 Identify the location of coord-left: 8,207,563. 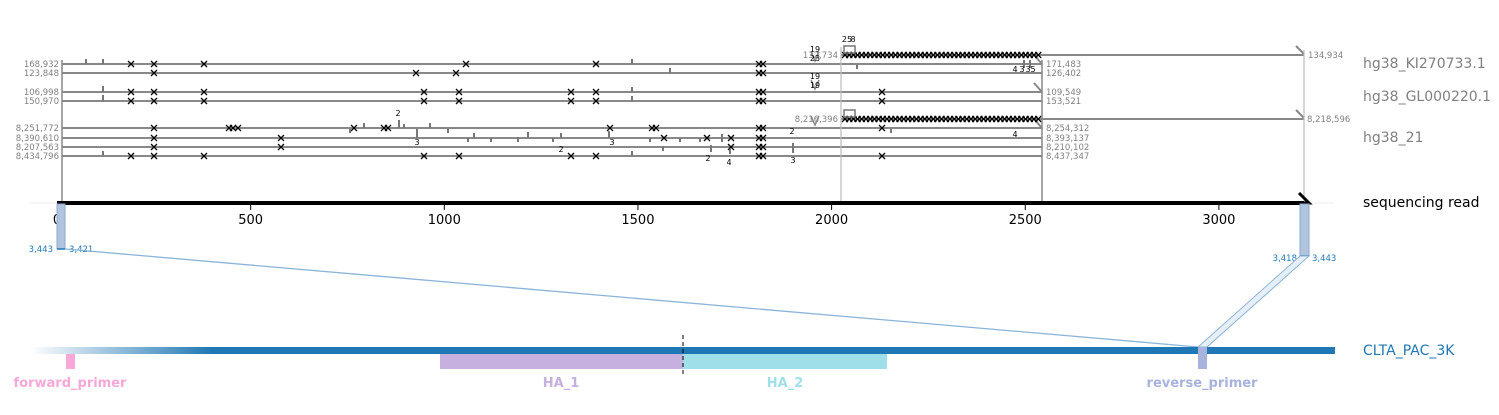
(37, 148).